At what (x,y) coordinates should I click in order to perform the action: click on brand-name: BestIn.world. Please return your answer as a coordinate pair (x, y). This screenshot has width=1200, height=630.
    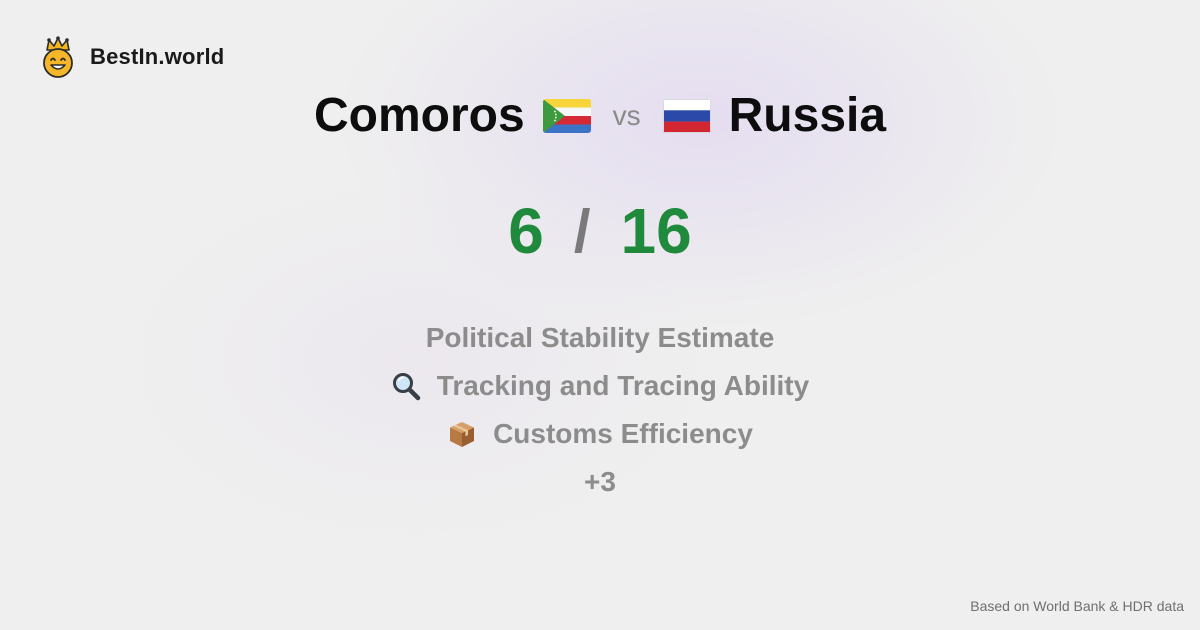
    Looking at the image, I should click on (157, 56).